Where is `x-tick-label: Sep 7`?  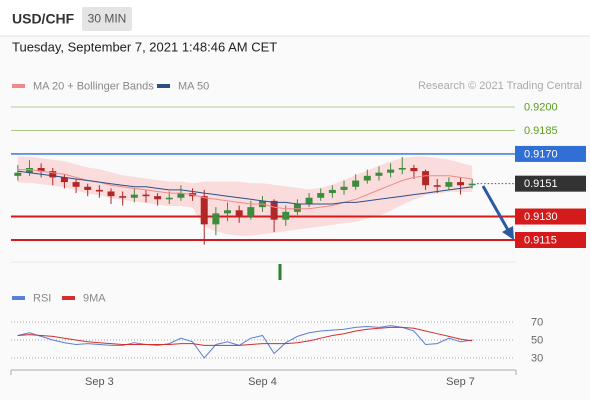 x-tick-label: Sep 7 is located at coordinates (460, 382).